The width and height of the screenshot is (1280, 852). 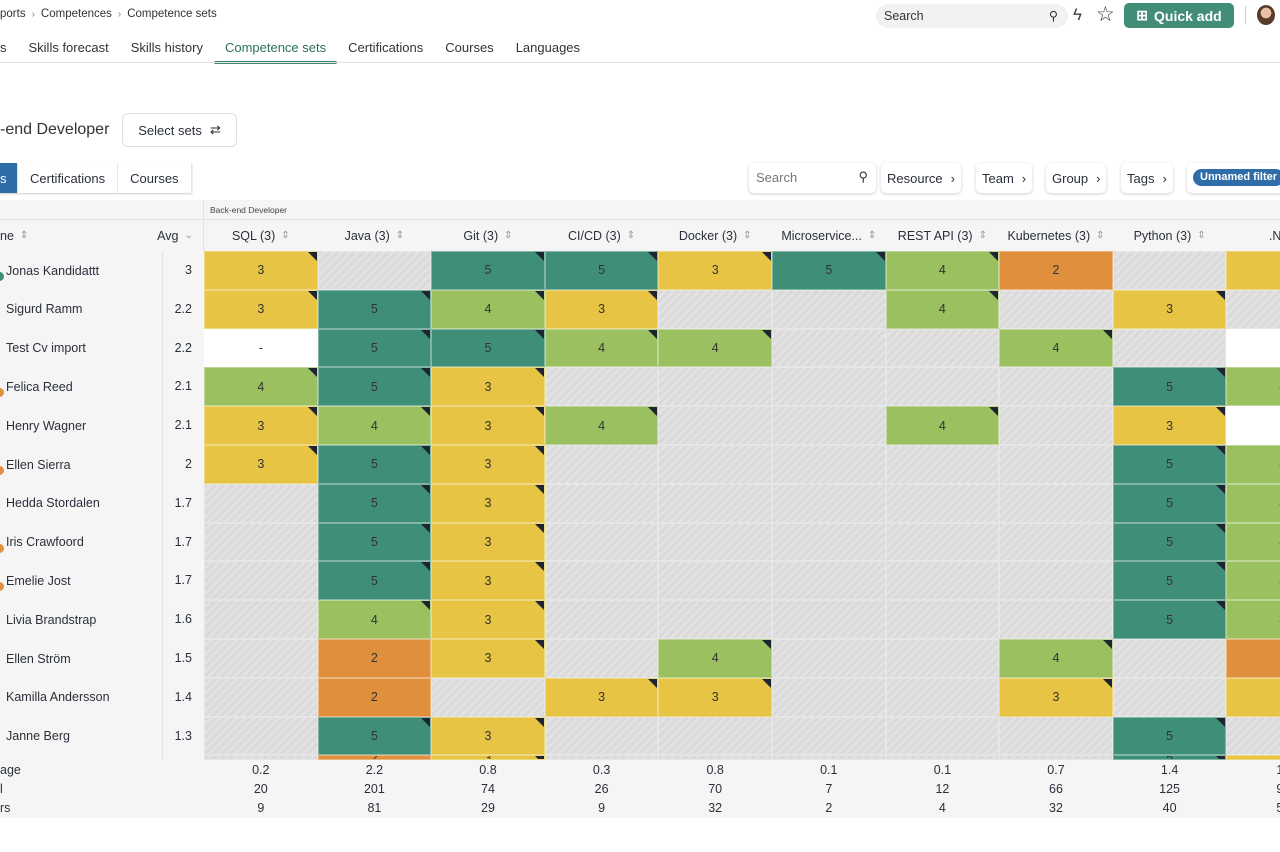 I want to click on segment-skills: s, so click(x=9, y=178).